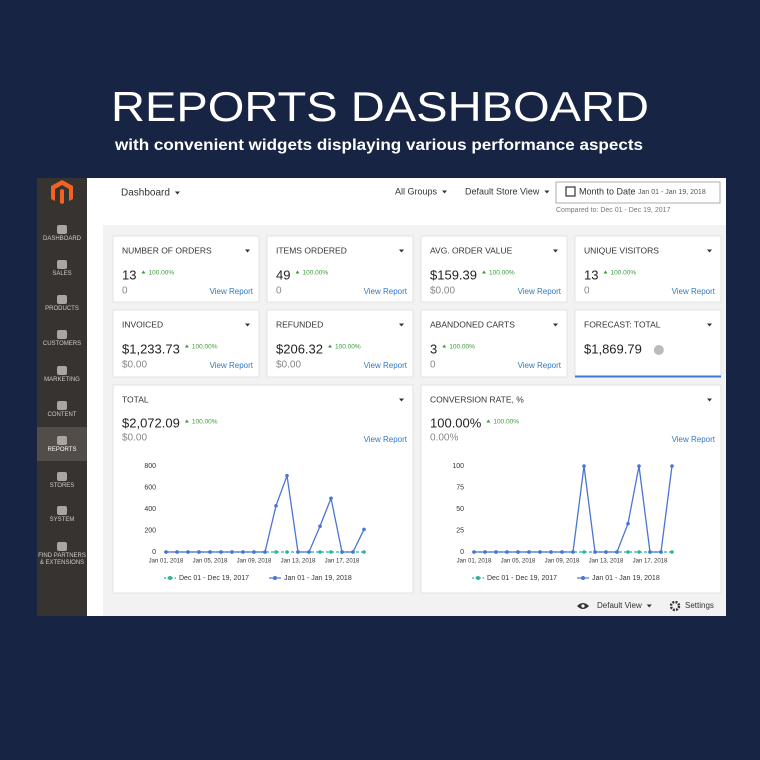  I want to click on sidebar-item: PRODUCTS, so click(62, 309).